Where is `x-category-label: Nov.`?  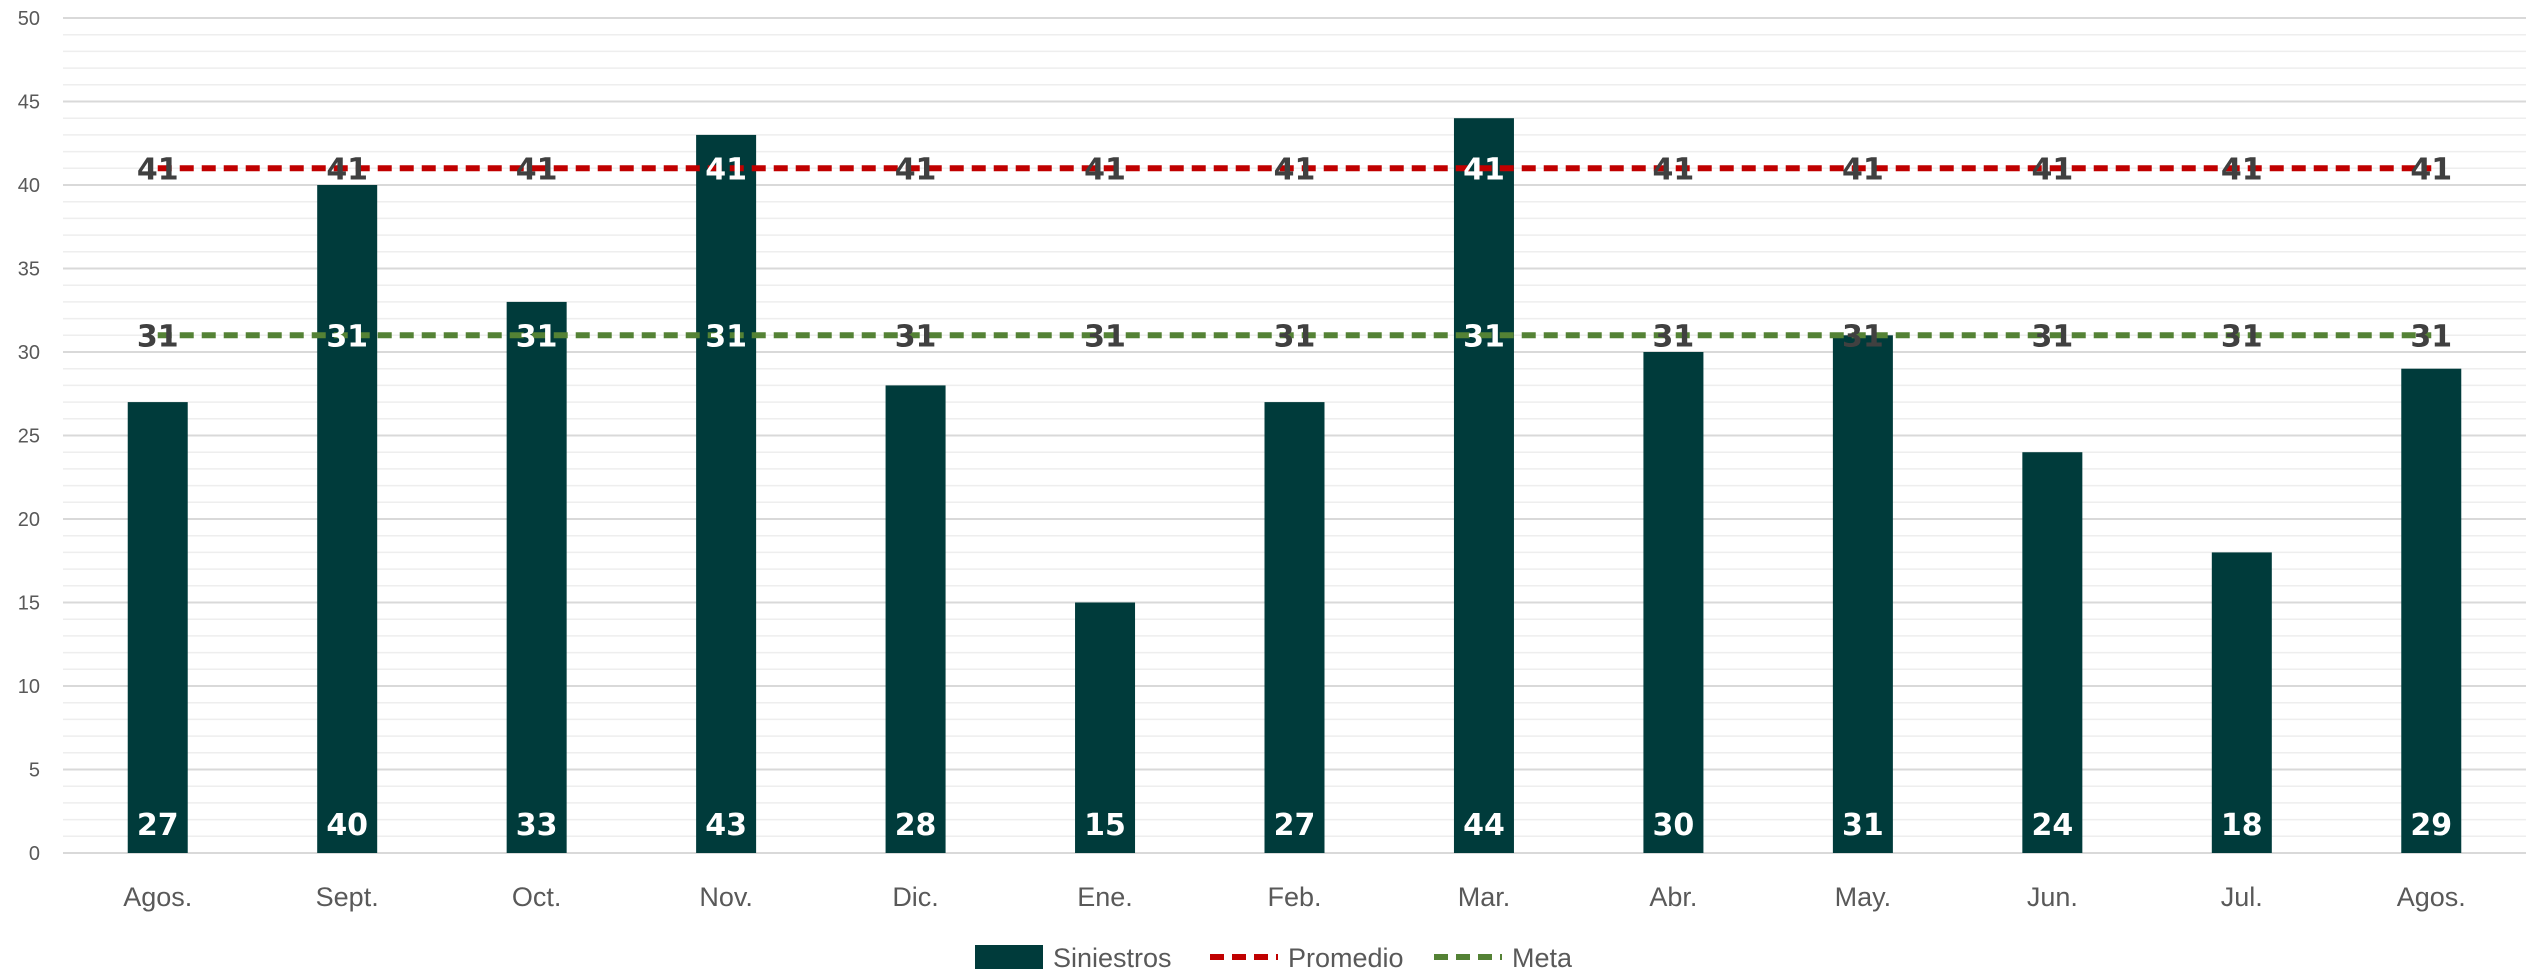 x-category-label: Nov. is located at coordinates (726, 897).